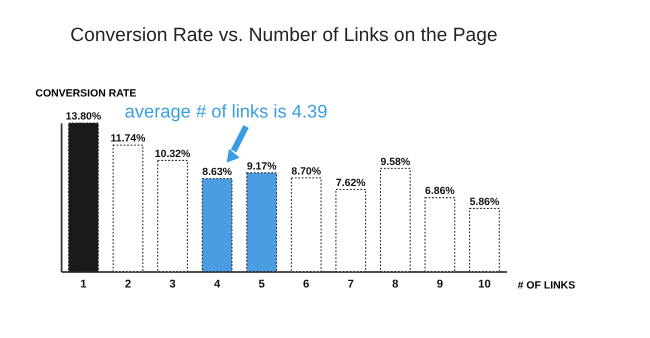 Image resolution: width=650 pixels, height=338 pixels. I want to click on x-tick-label: 3, so click(172, 284).